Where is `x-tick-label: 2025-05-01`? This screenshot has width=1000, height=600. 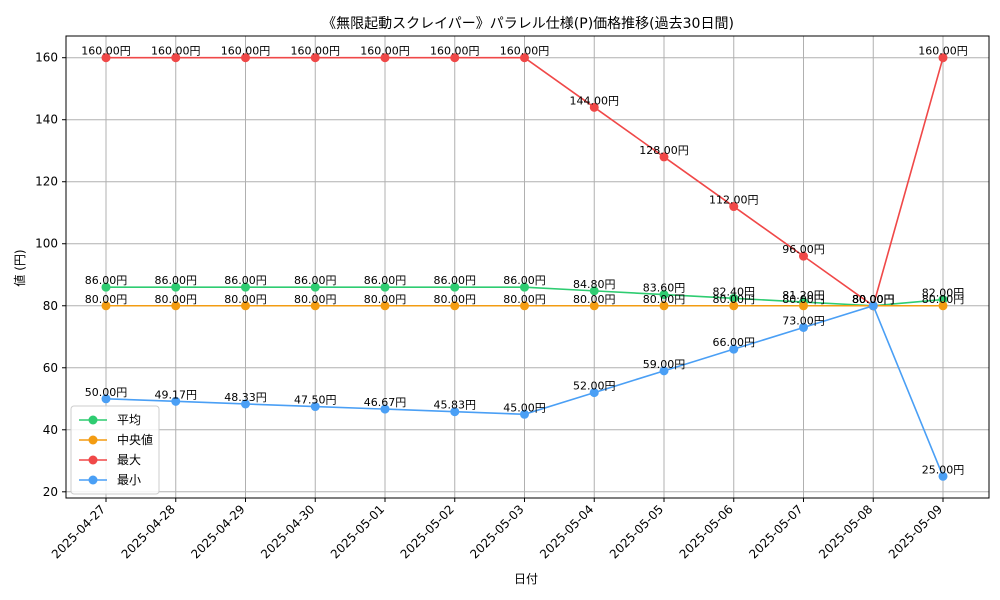 x-tick-label: 2025-05-01 is located at coordinates (357, 531).